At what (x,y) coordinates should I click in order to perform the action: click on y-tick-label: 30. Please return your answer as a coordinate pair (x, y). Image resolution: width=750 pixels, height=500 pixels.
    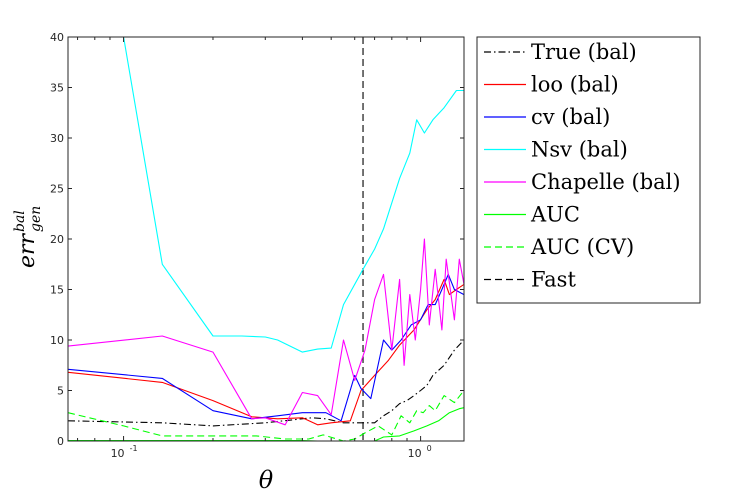
    Looking at the image, I should click on (57, 138).